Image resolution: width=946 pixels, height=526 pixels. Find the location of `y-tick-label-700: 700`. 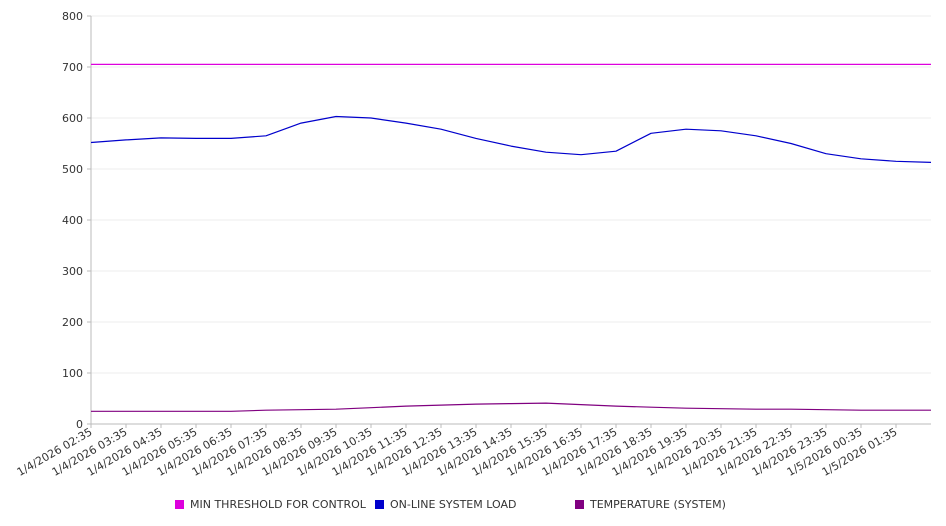

y-tick-label-700: 700 is located at coordinates (72, 67).